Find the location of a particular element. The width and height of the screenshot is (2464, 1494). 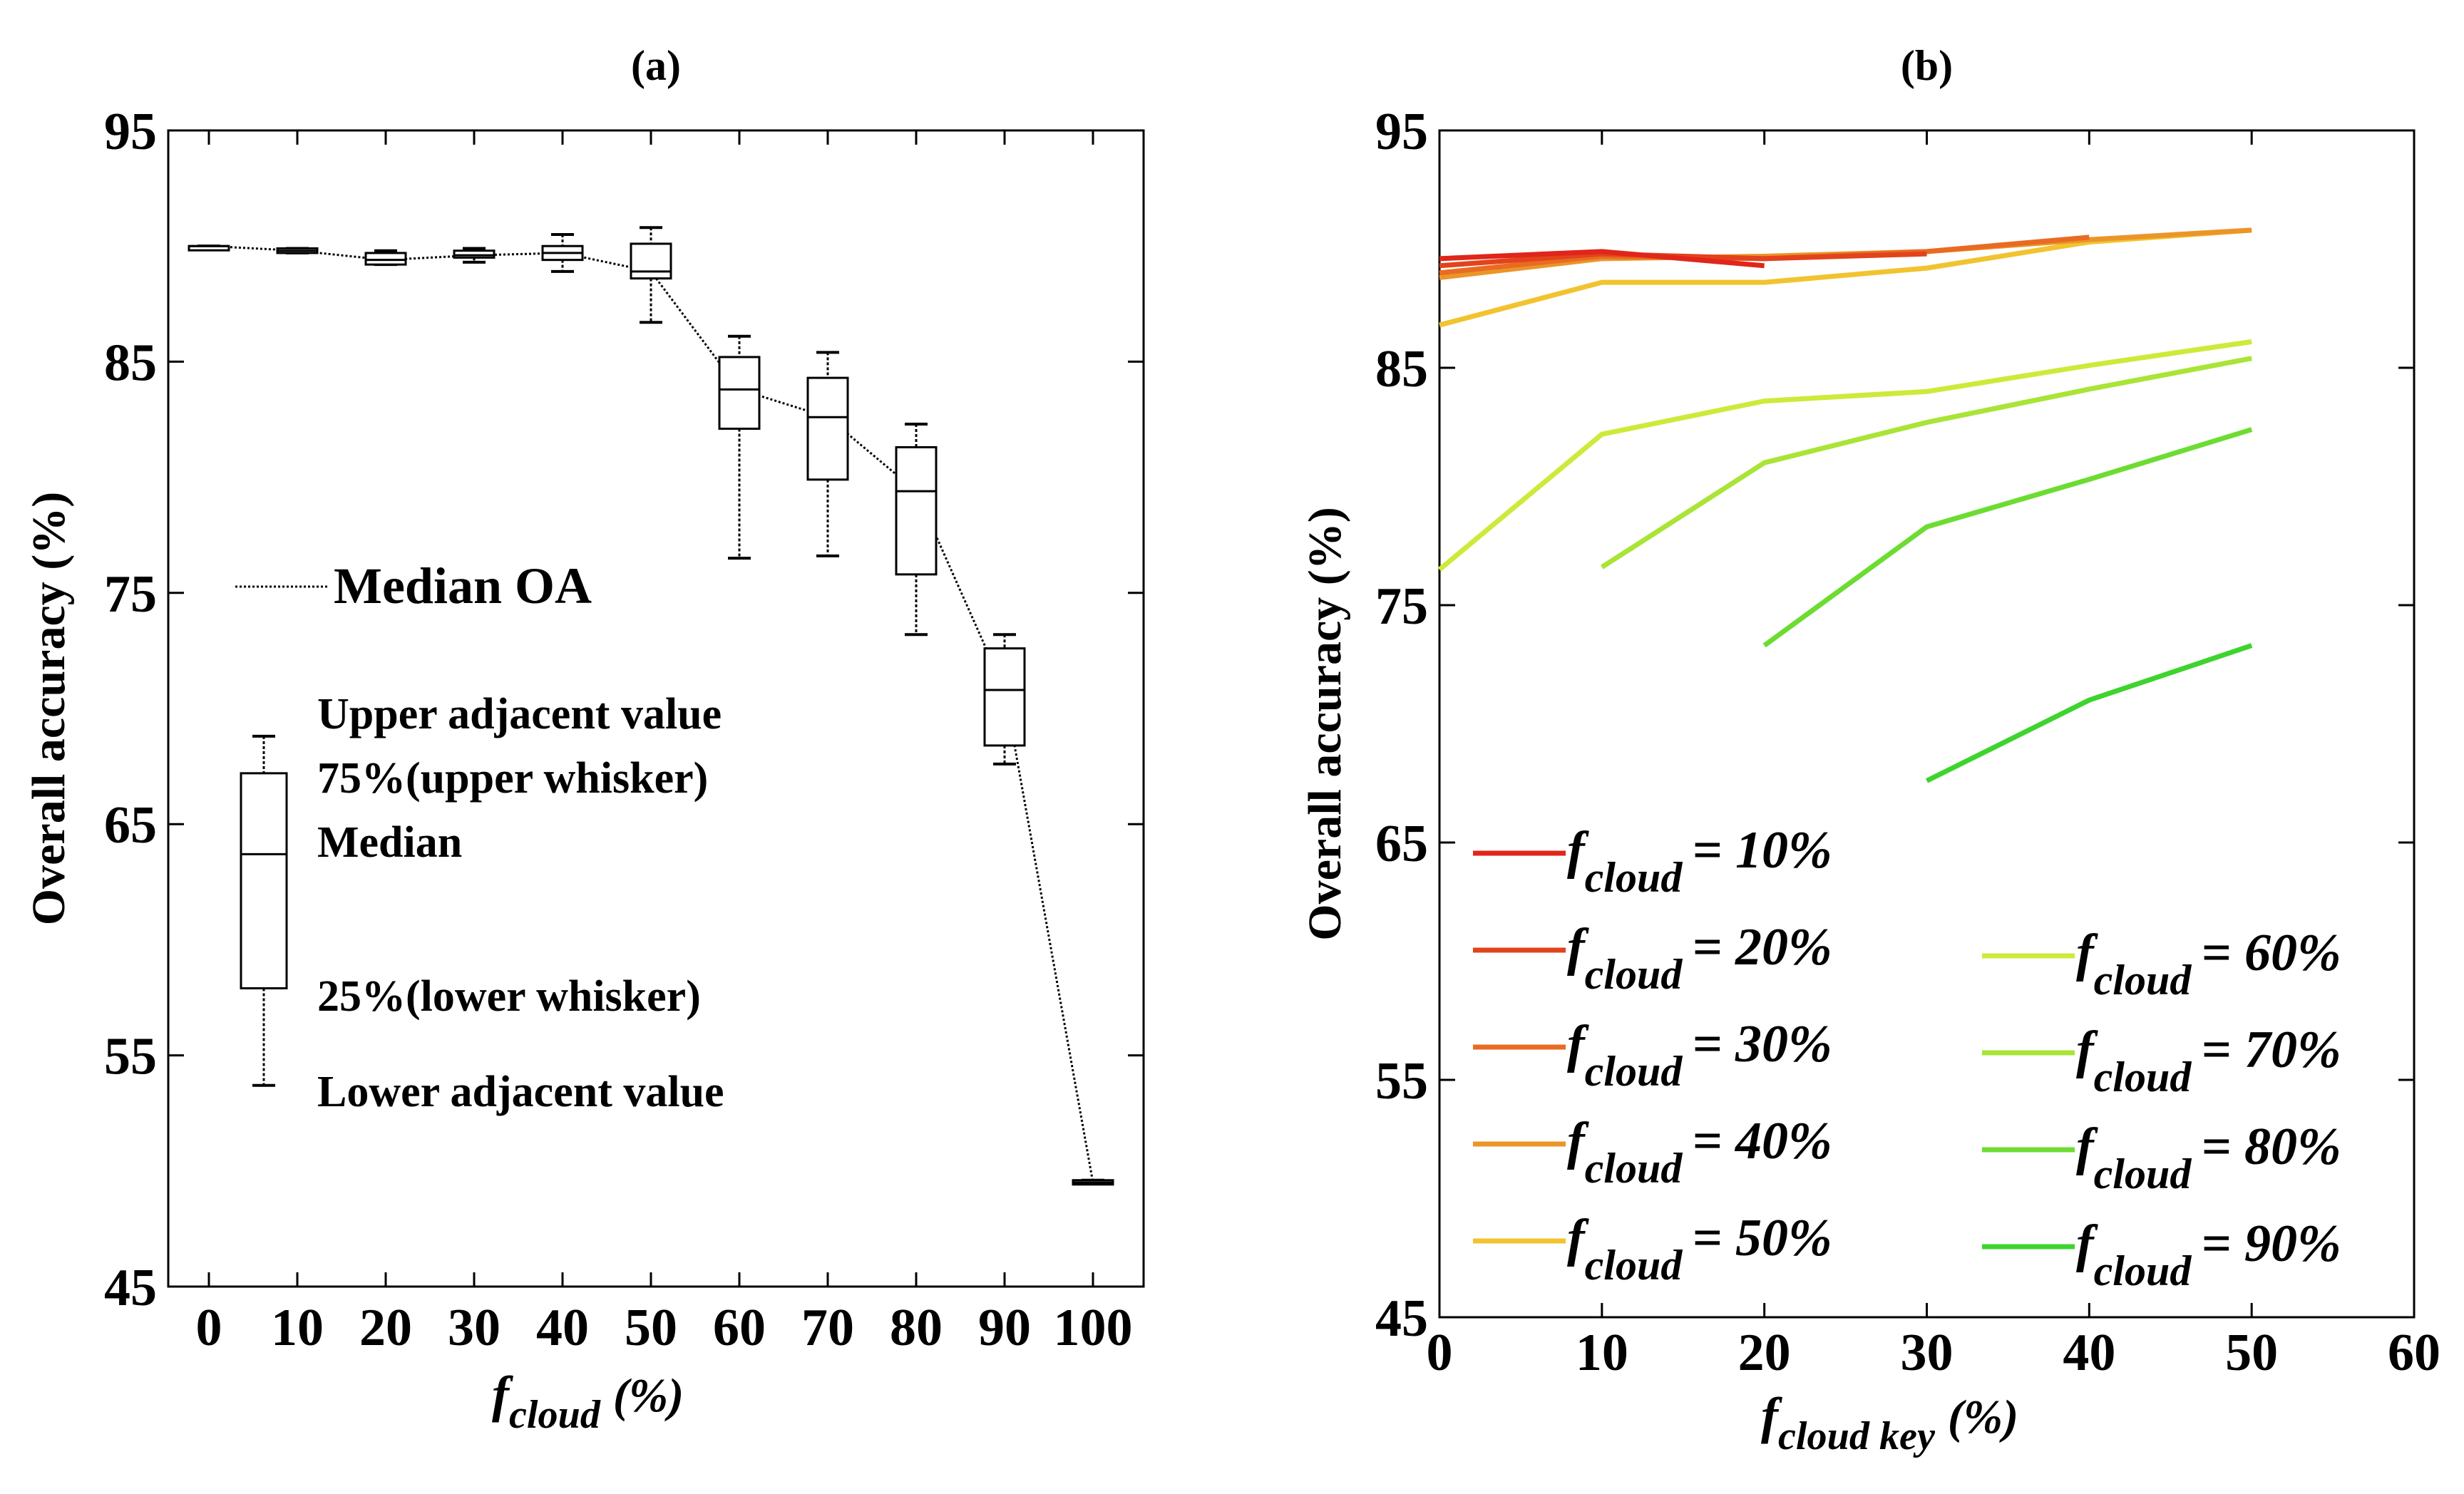

legend-entry-5: fcloud = 50% is located at coordinates (1652, 1249).